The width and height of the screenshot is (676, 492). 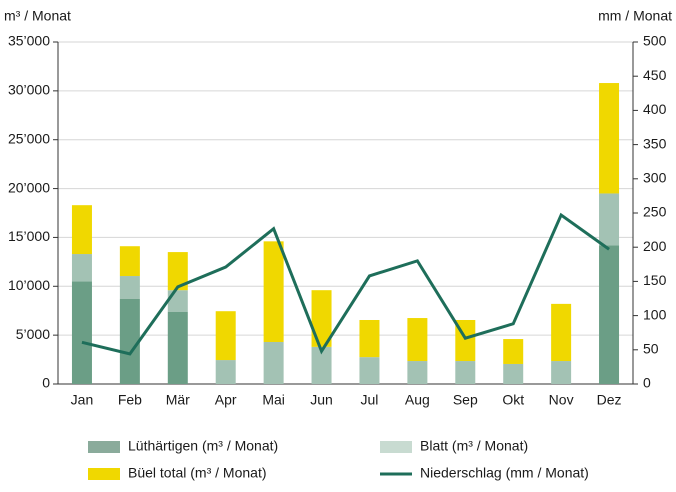 I want to click on legend-label: Blatt (m³ / Monat), so click(x=474, y=446).